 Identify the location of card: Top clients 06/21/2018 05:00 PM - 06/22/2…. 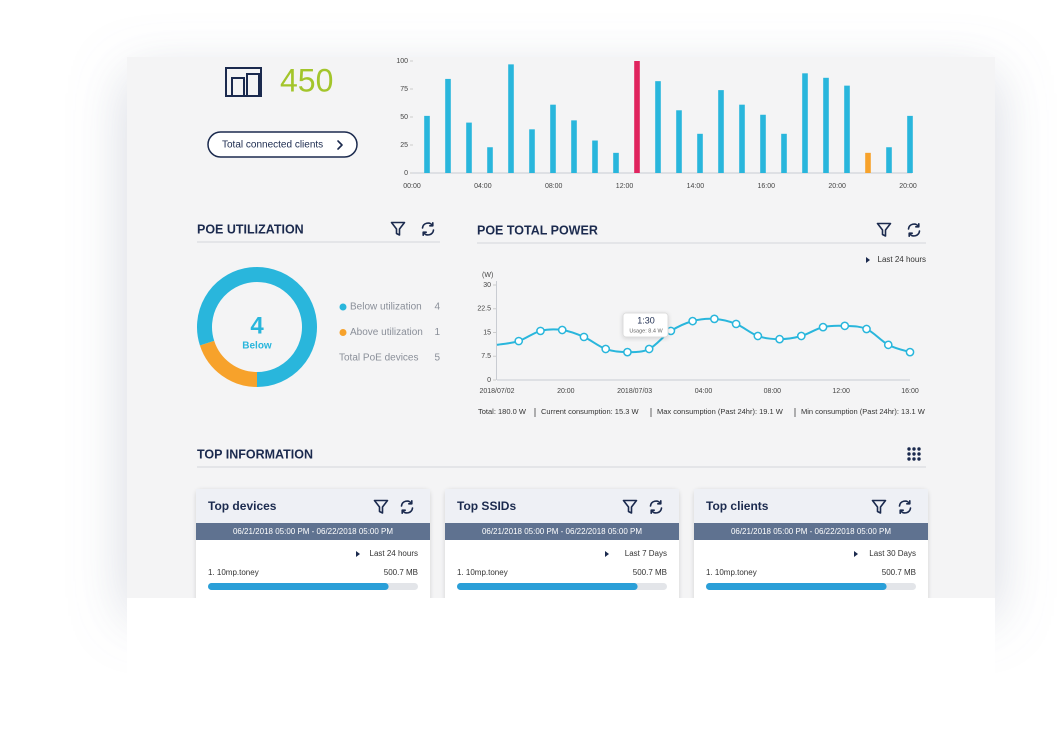
(811, 559).